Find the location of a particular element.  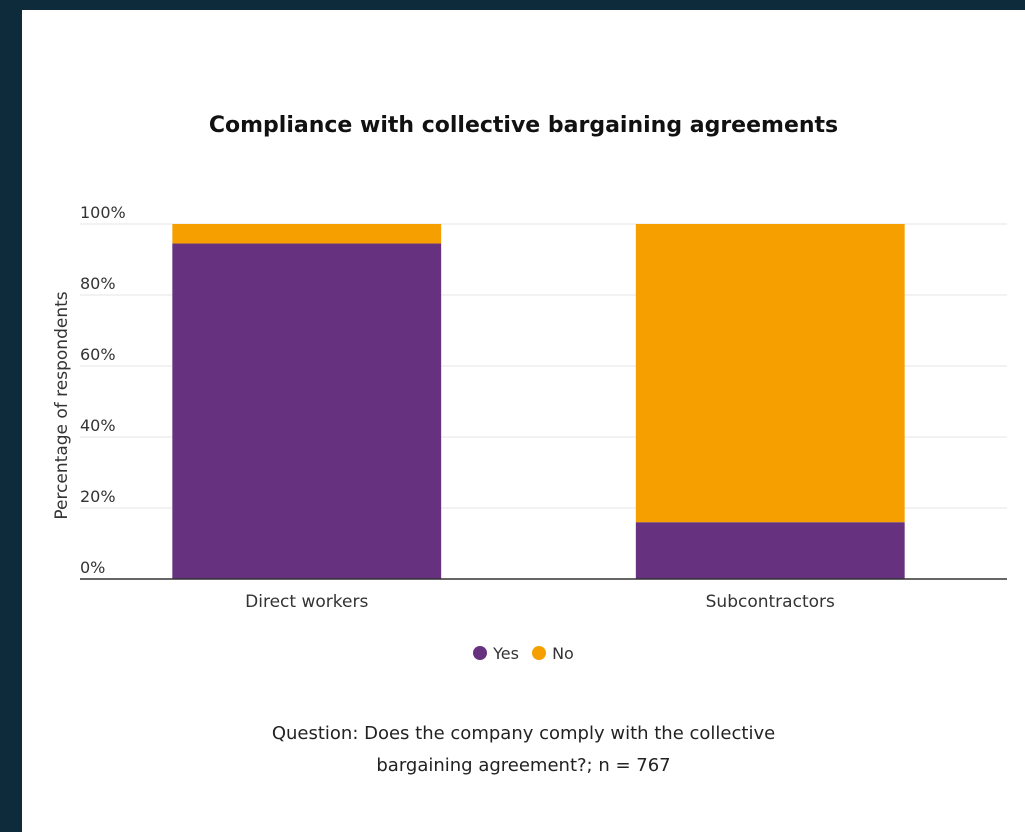

x-axis-categories: Direct workers Subcontractors is located at coordinates (540, 602).